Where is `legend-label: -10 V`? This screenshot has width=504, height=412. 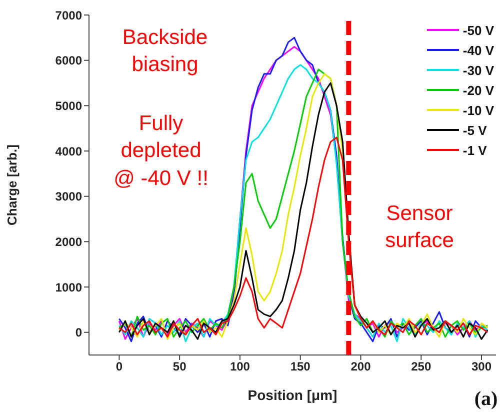 legend-label: -10 V is located at coordinates (478, 110).